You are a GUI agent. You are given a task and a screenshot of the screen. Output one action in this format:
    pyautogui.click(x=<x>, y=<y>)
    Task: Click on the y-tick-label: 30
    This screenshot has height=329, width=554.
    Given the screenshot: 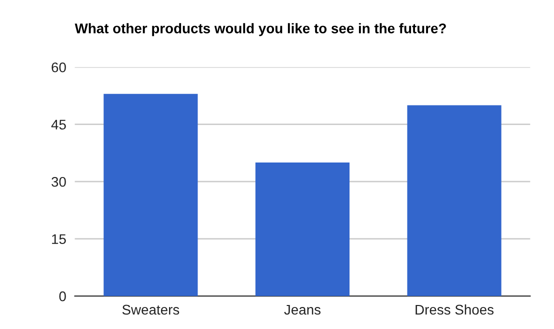 What is the action you would take?
    pyautogui.click(x=59, y=181)
    